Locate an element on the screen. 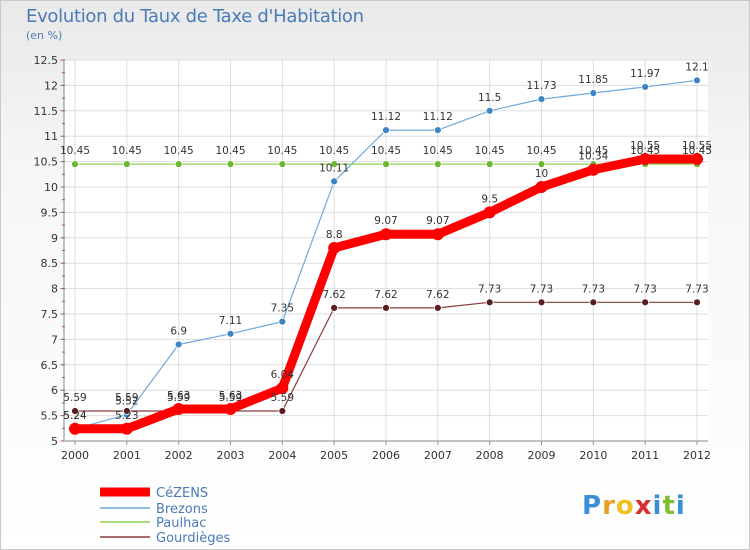 This screenshot has width=750, height=550. data-label: 12.1 is located at coordinates (696, 67).